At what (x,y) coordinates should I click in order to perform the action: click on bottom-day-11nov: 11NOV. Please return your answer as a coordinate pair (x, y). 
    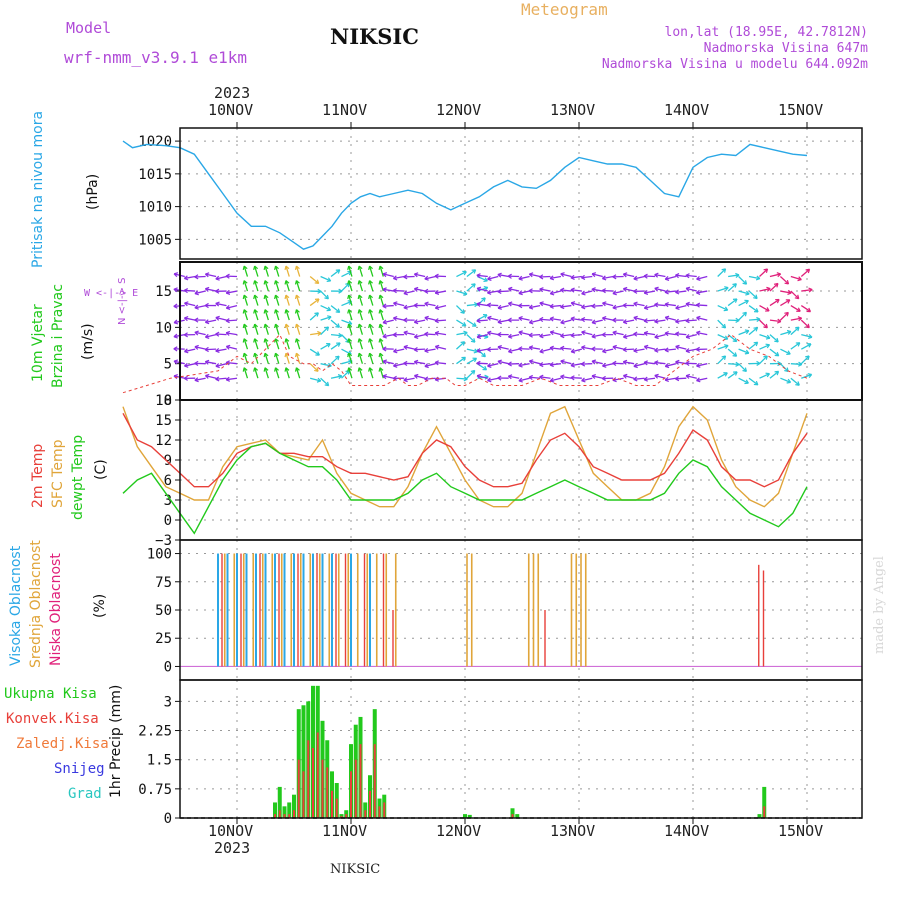
    Looking at the image, I should click on (345, 831).